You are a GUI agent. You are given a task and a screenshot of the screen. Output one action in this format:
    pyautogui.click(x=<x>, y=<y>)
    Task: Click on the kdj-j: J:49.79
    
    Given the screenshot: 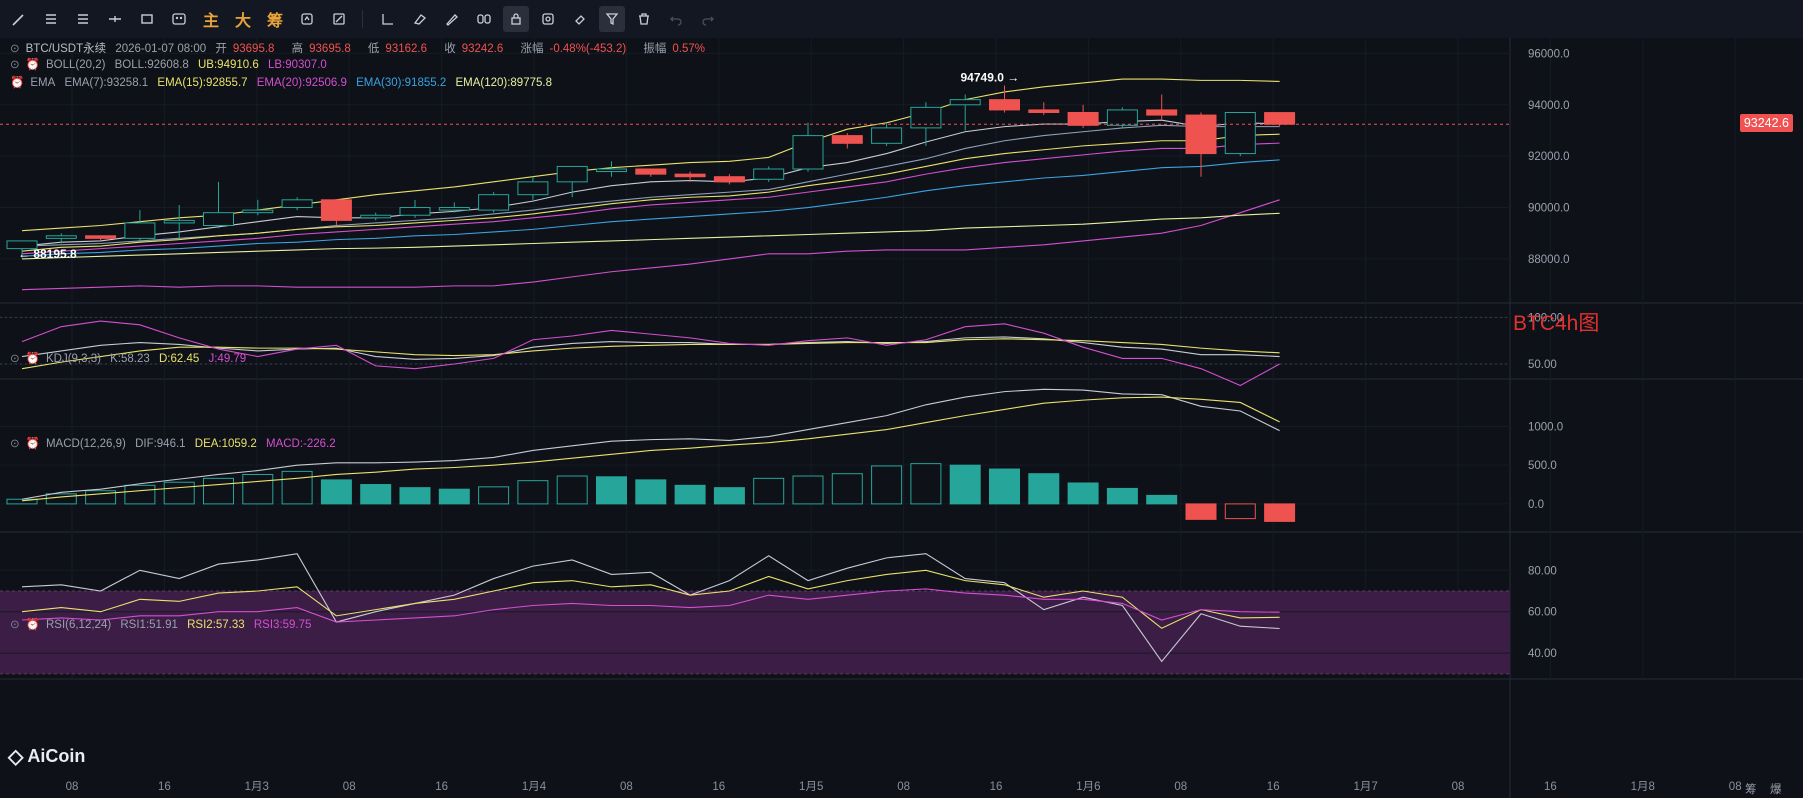 What is the action you would take?
    pyautogui.click(x=227, y=359)
    